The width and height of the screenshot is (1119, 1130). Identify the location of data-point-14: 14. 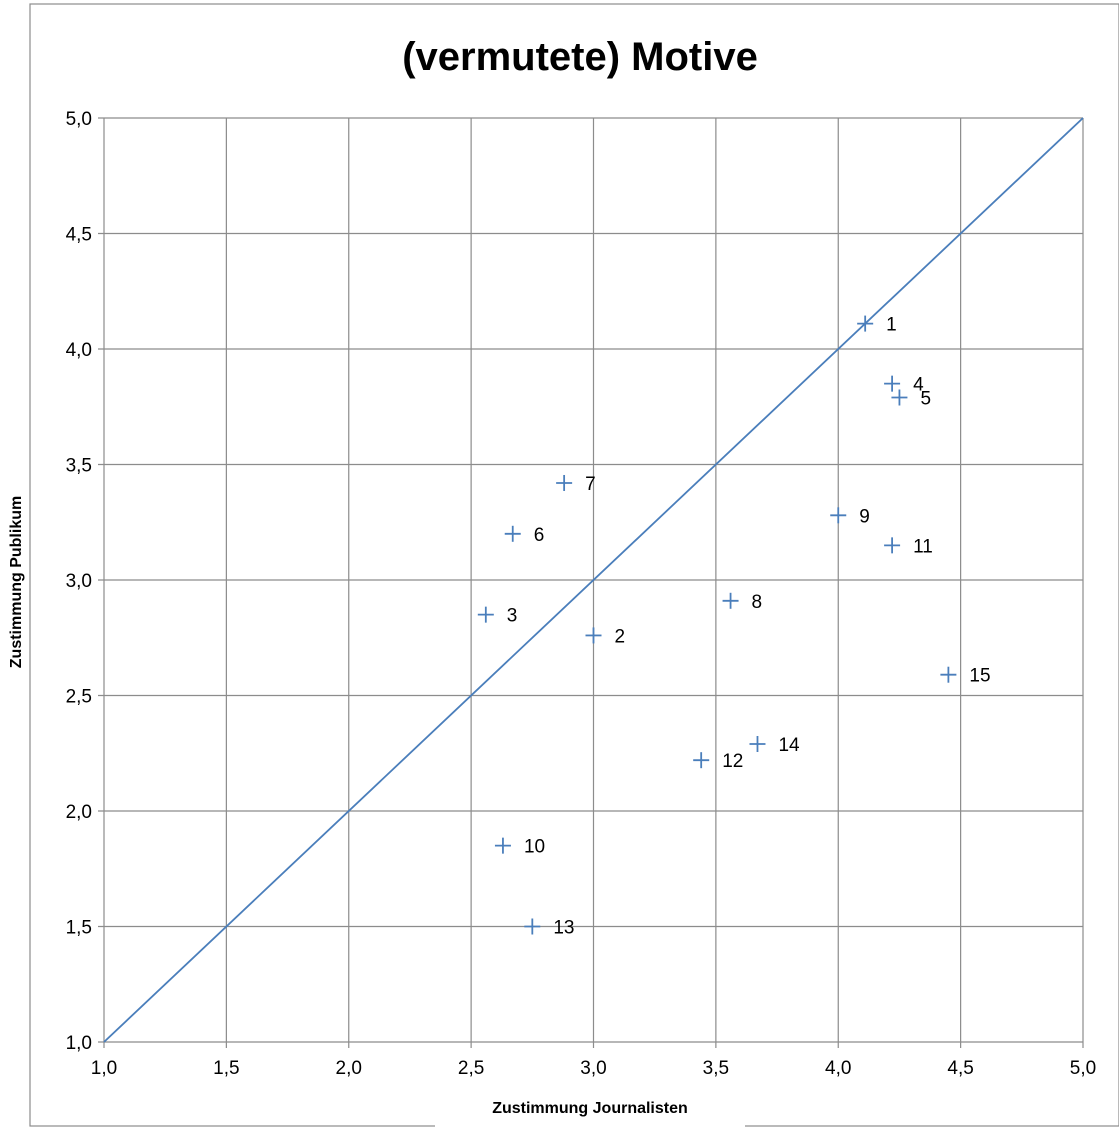
(774, 745).